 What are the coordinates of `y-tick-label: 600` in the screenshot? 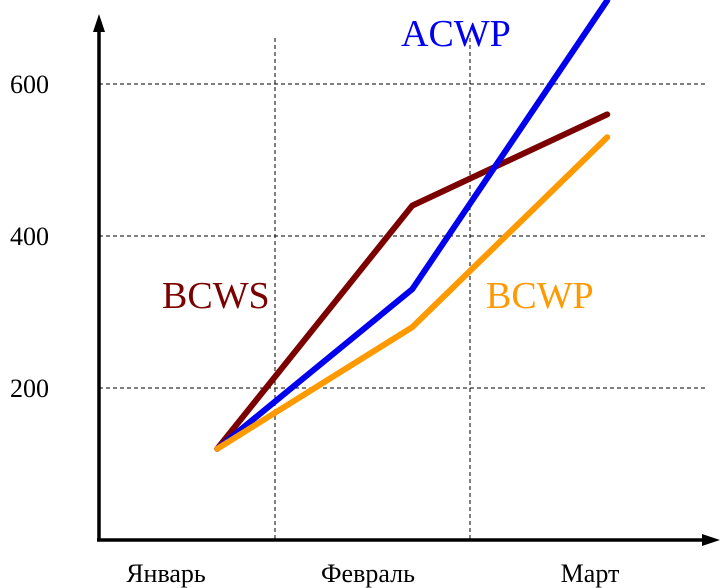 It's located at (29, 84).